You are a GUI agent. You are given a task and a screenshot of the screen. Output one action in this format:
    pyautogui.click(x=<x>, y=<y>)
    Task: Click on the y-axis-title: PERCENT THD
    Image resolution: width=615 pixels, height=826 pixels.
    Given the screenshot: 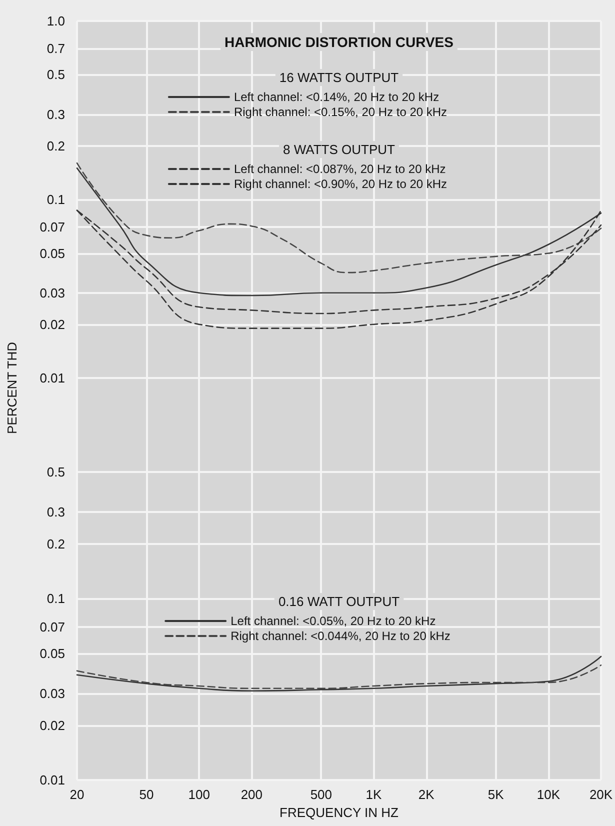 What is the action you would take?
    pyautogui.click(x=12, y=388)
    